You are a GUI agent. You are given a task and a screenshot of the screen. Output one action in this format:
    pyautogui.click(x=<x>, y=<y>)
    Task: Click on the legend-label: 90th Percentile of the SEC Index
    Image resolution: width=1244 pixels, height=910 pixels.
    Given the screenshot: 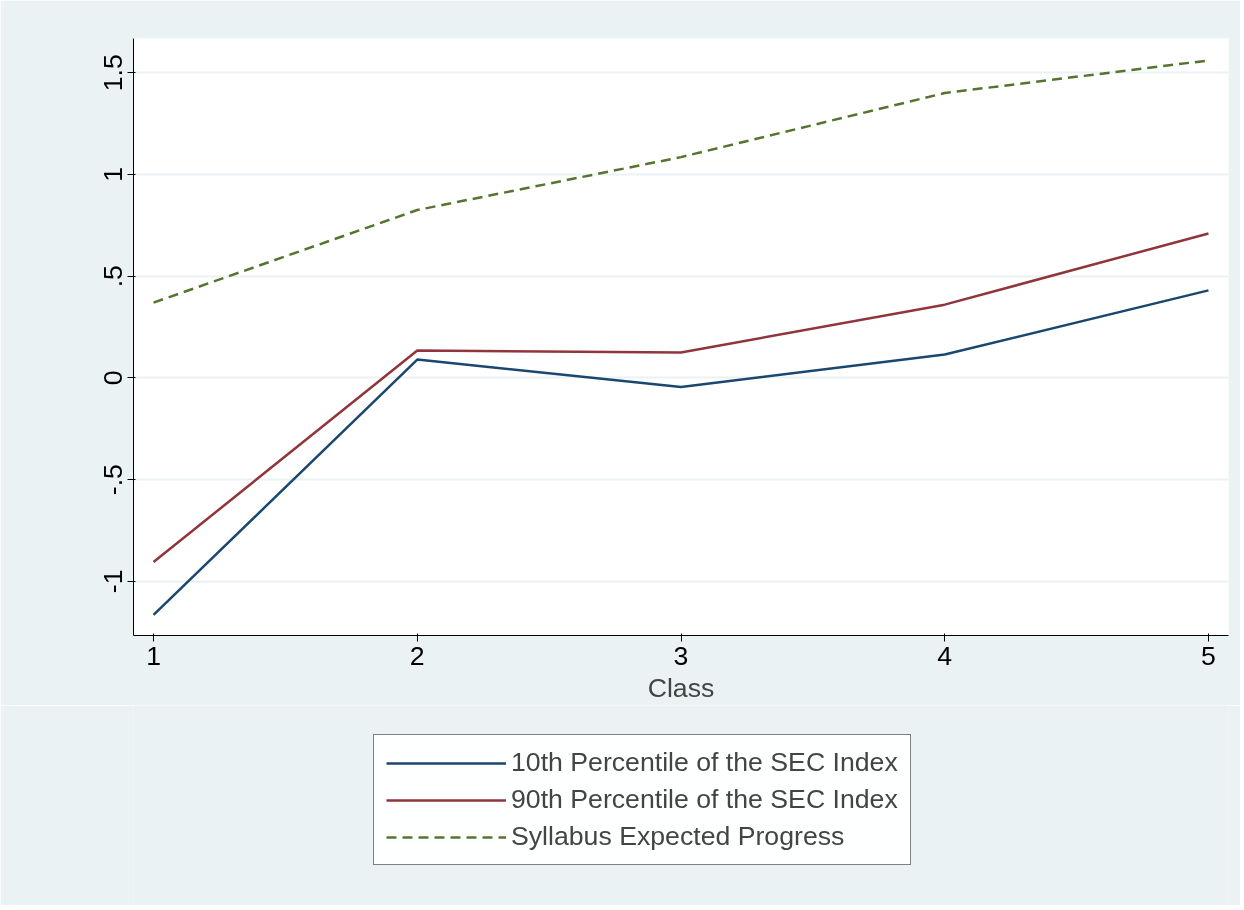 What is the action you would take?
    pyautogui.click(x=704, y=799)
    